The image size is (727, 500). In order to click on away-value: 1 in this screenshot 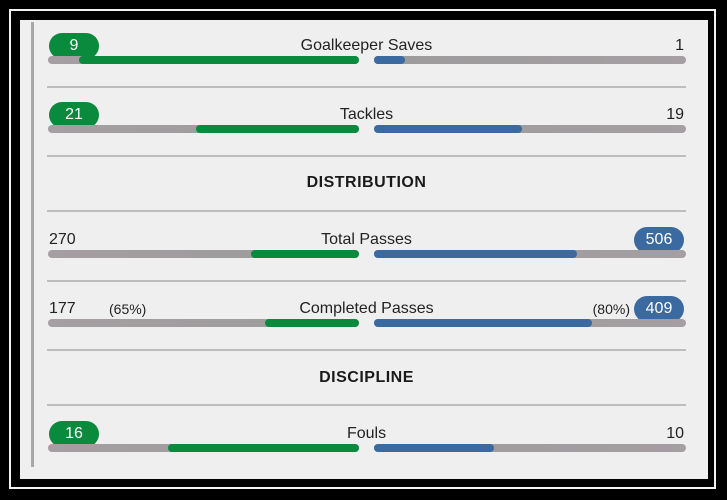, I will do `click(679, 46)`.